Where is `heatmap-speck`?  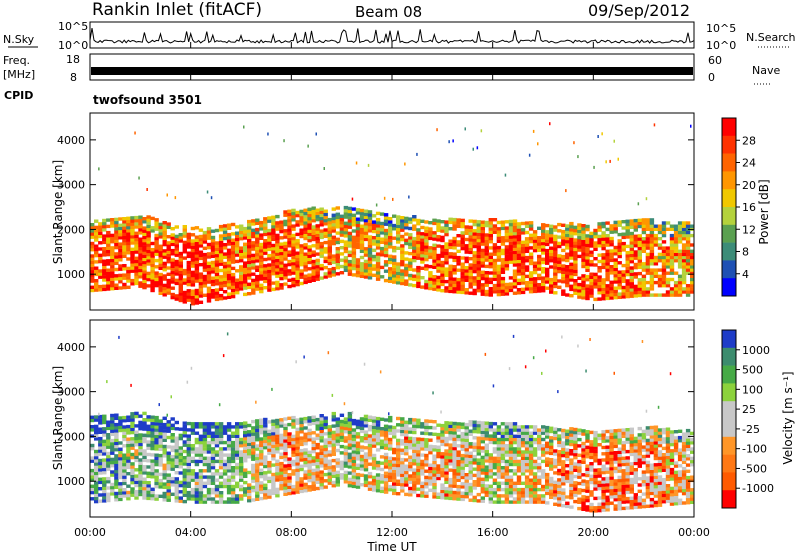 heatmap-speck is located at coordinates (614, 141).